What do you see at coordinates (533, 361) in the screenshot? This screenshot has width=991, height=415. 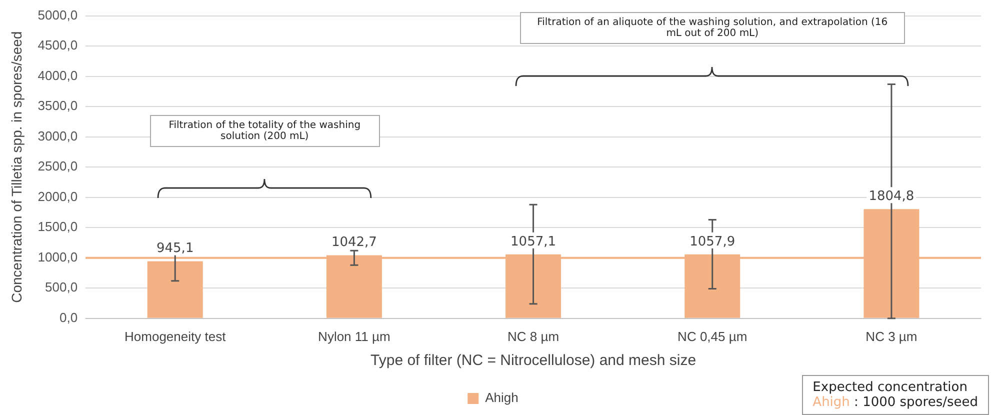 I see `x-axis-title: Type of filter (NC = Nitrocellulose) and mesh size` at bounding box center [533, 361].